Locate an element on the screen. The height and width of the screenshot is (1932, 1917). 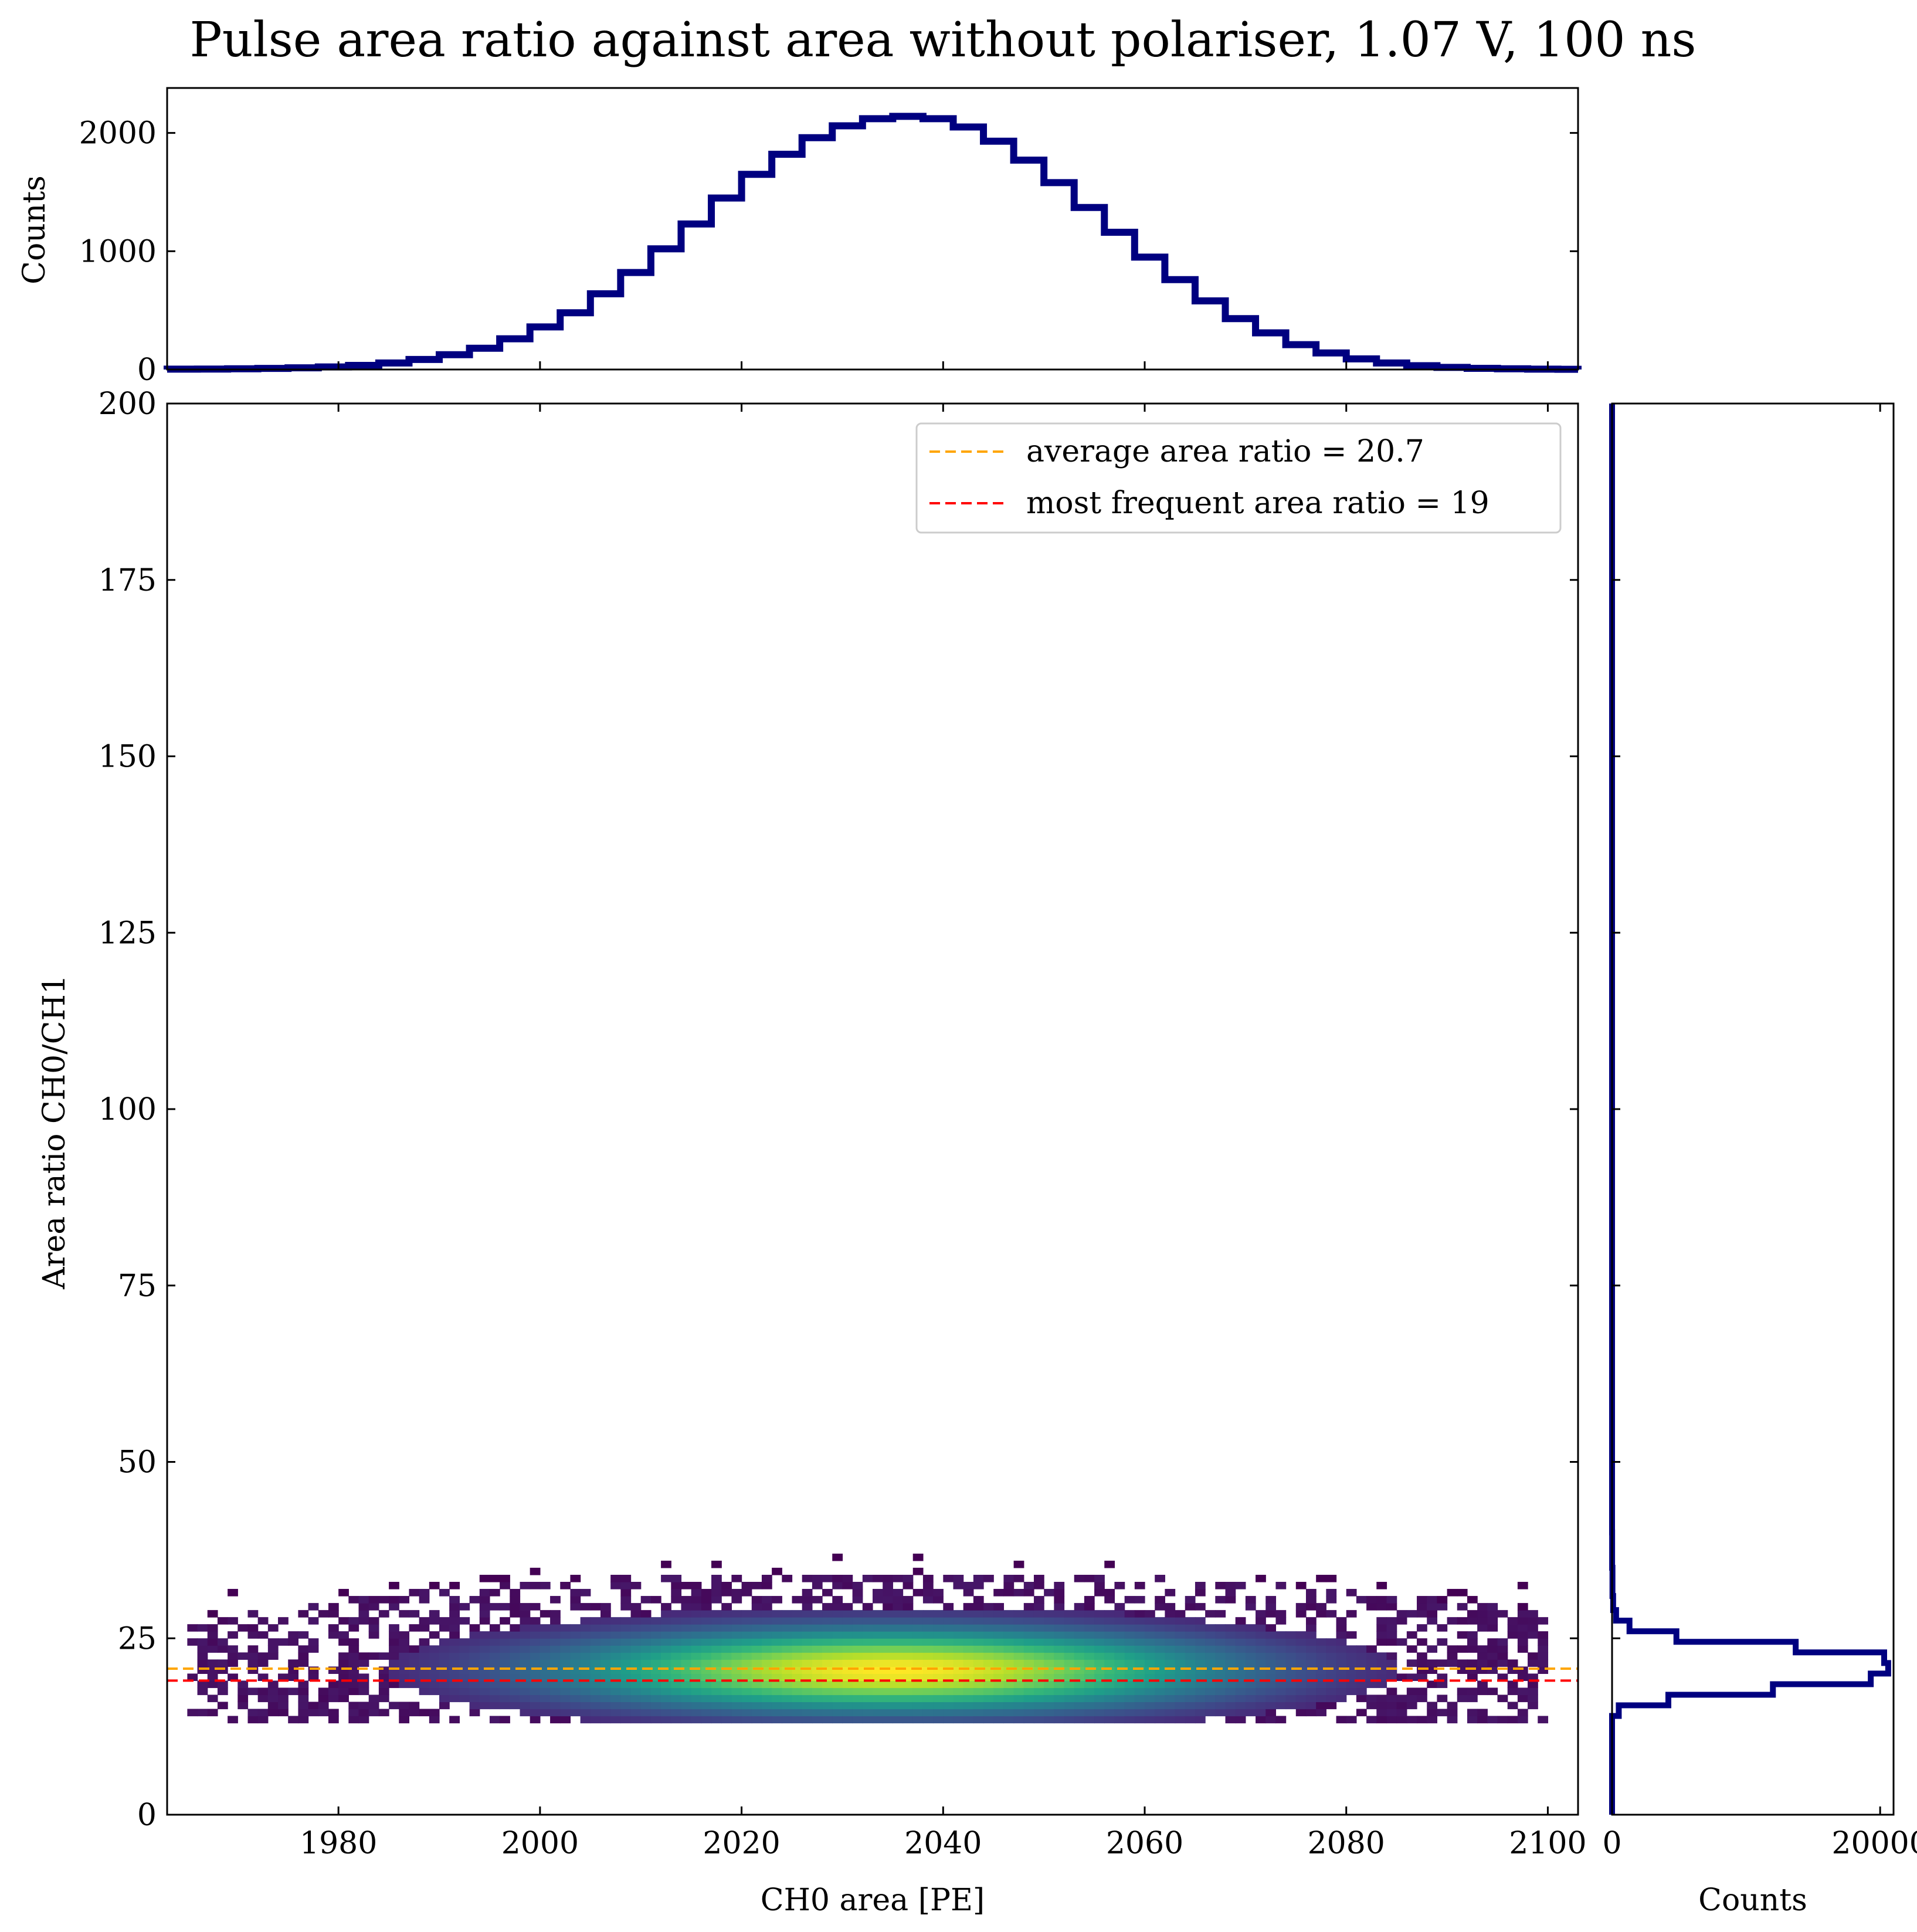
heatmap-cell-1937 is located at coordinates (1462, 1699).